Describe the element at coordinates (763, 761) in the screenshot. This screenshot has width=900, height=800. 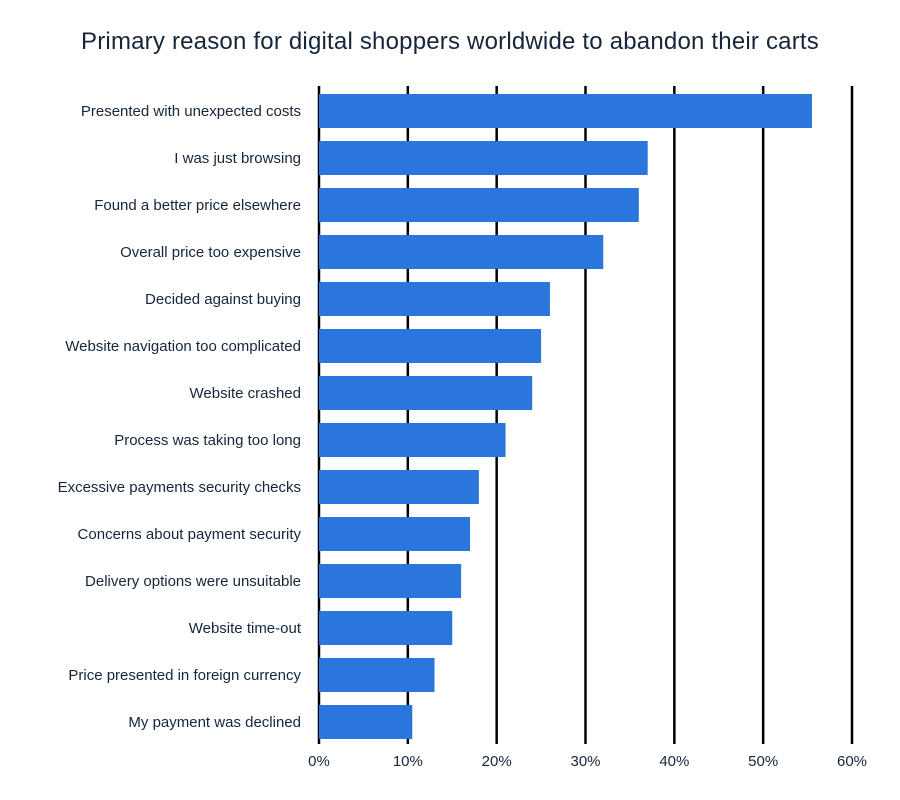
I see `x-tick-label: 50%` at that location.